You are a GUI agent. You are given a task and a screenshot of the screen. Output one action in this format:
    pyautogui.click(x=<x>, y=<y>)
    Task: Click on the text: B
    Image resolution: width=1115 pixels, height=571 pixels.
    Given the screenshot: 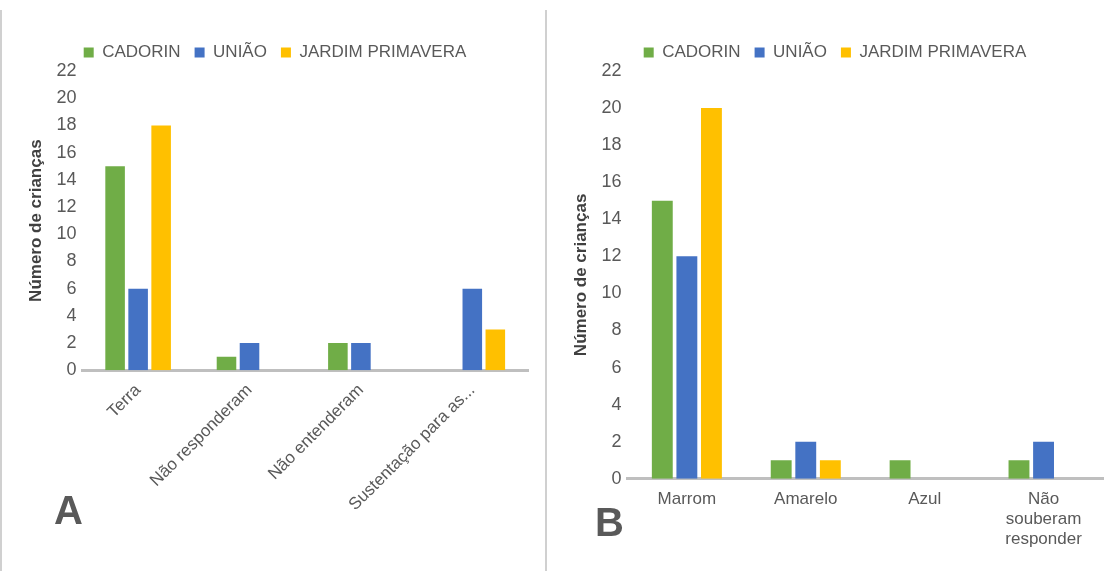 What is the action you would take?
    pyautogui.click(x=609, y=522)
    